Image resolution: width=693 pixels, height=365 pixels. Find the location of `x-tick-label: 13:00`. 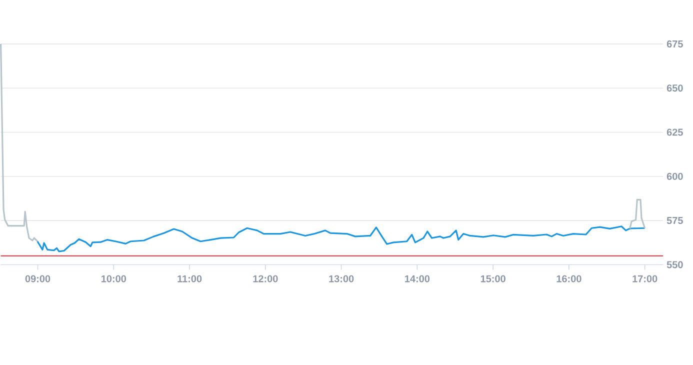

x-tick-label: 13:00 is located at coordinates (341, 279).